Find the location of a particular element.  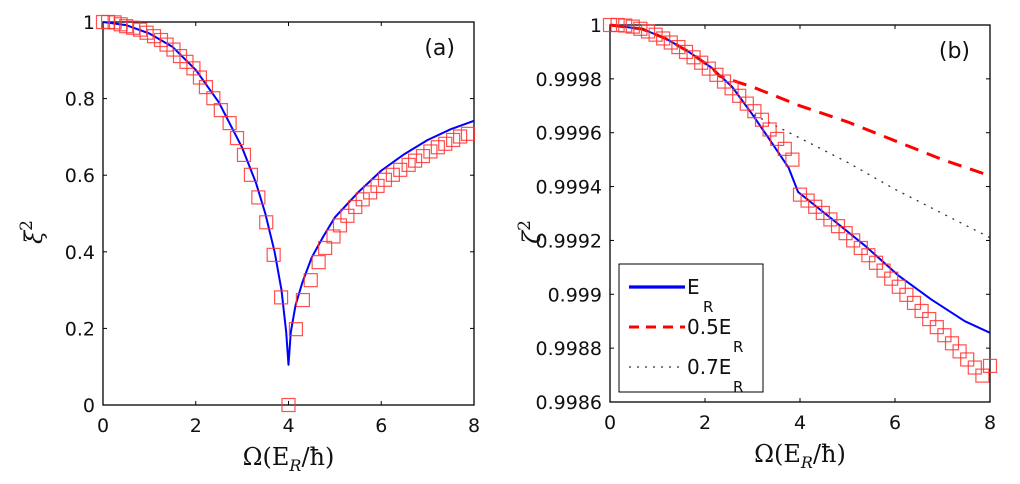

y-tick-label: 0.4 is located at coordinates (80, 253).